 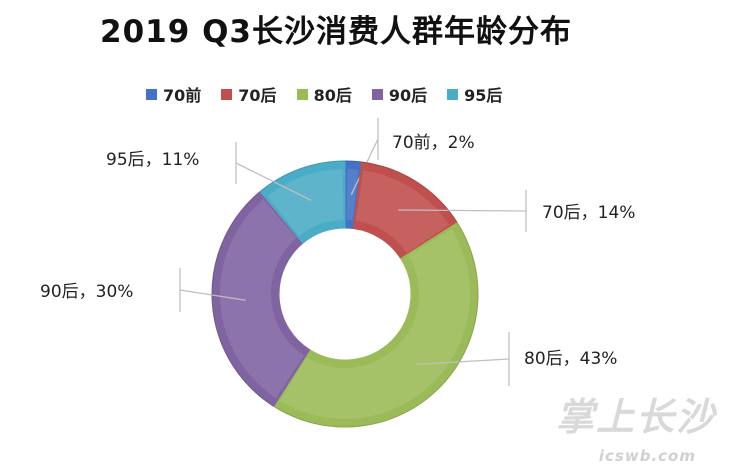 I want to click on data-label: 70前，2%, so click(x=433, y=143).